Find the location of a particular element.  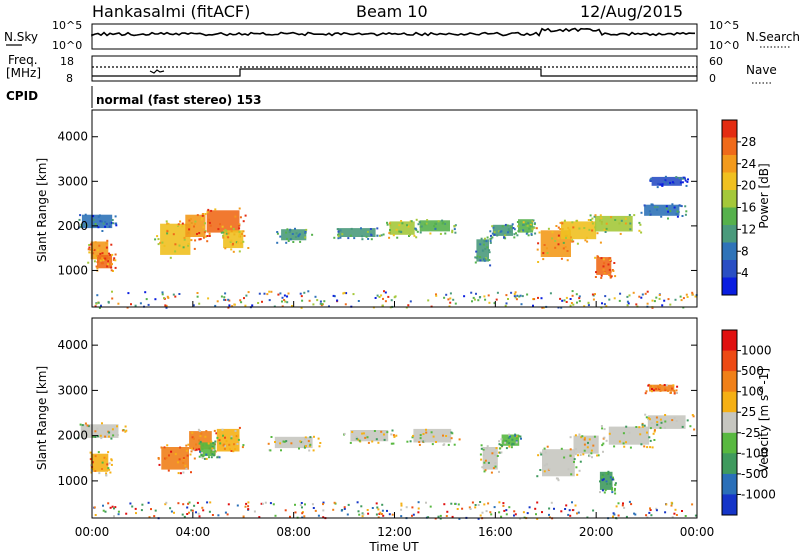

power-colorbar-segment is located at coordinates (729, 164).